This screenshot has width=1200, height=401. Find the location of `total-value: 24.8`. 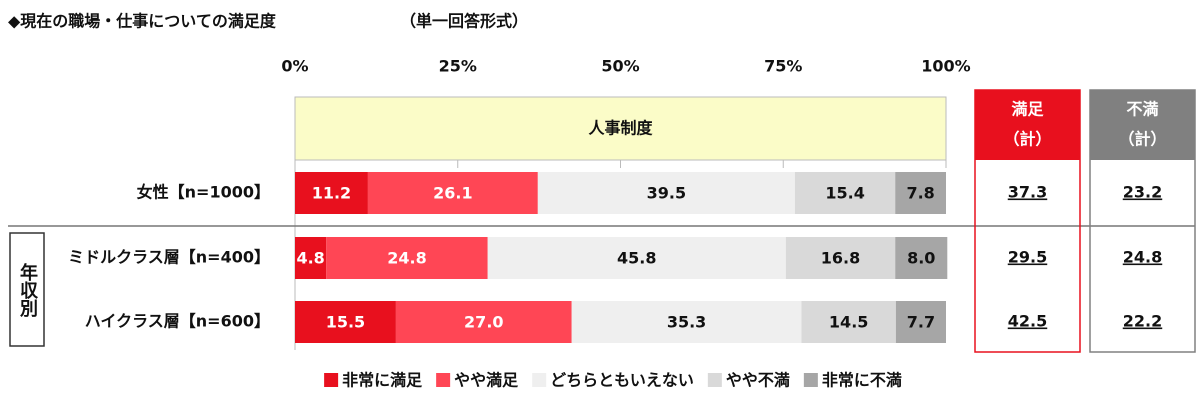

total-value: 24.8 is located at coordinates (1142, 257).